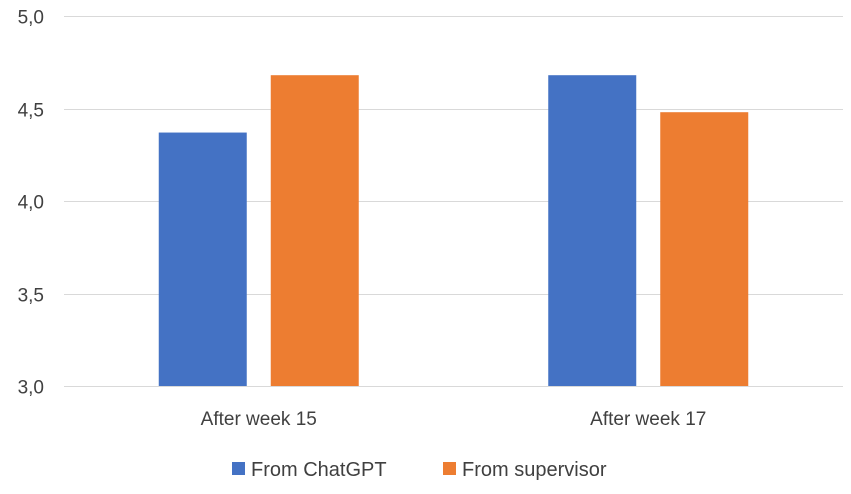 This screenshot has height=494, width=851. Describe the element at coordinates (648, 419) in the screenshot. I see `x-category-label: After week 17` at that location.